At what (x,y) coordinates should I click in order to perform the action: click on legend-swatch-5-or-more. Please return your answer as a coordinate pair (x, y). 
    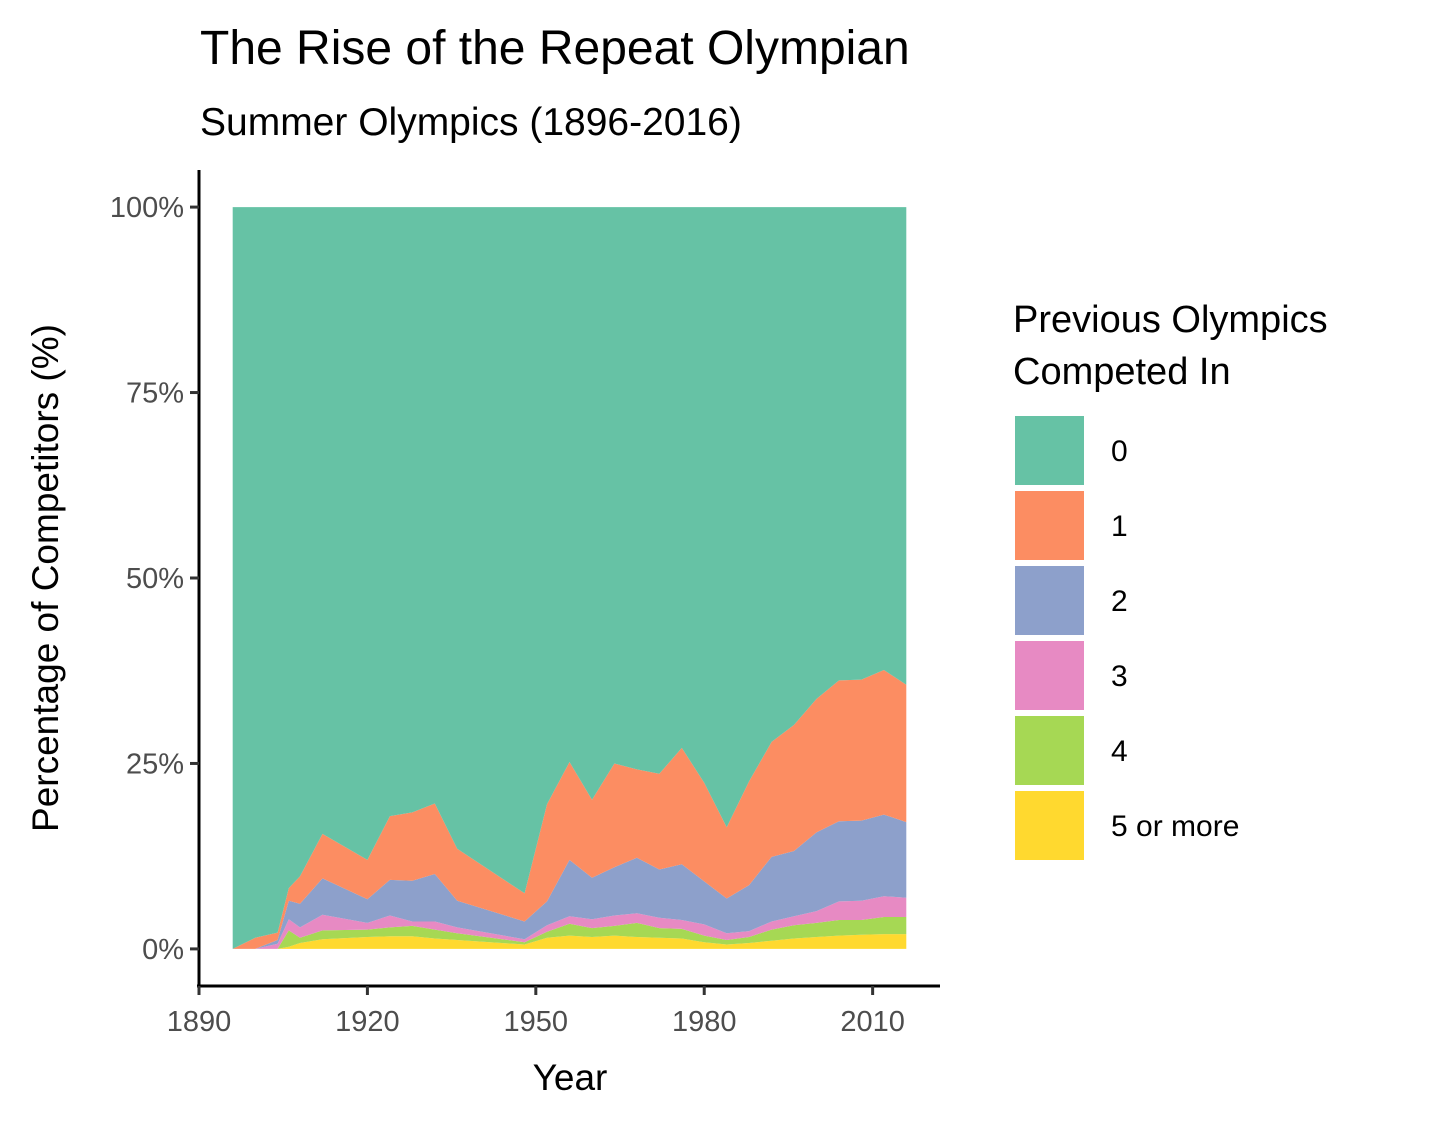
    Looking at the image, I should click on (1049, 825).